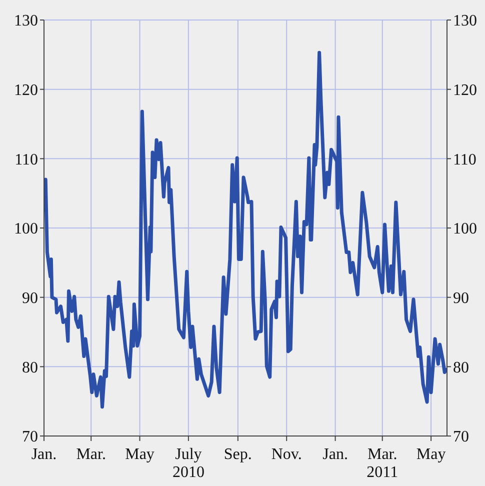  I want to click on y-tick-label: 100, so click(26, 229).